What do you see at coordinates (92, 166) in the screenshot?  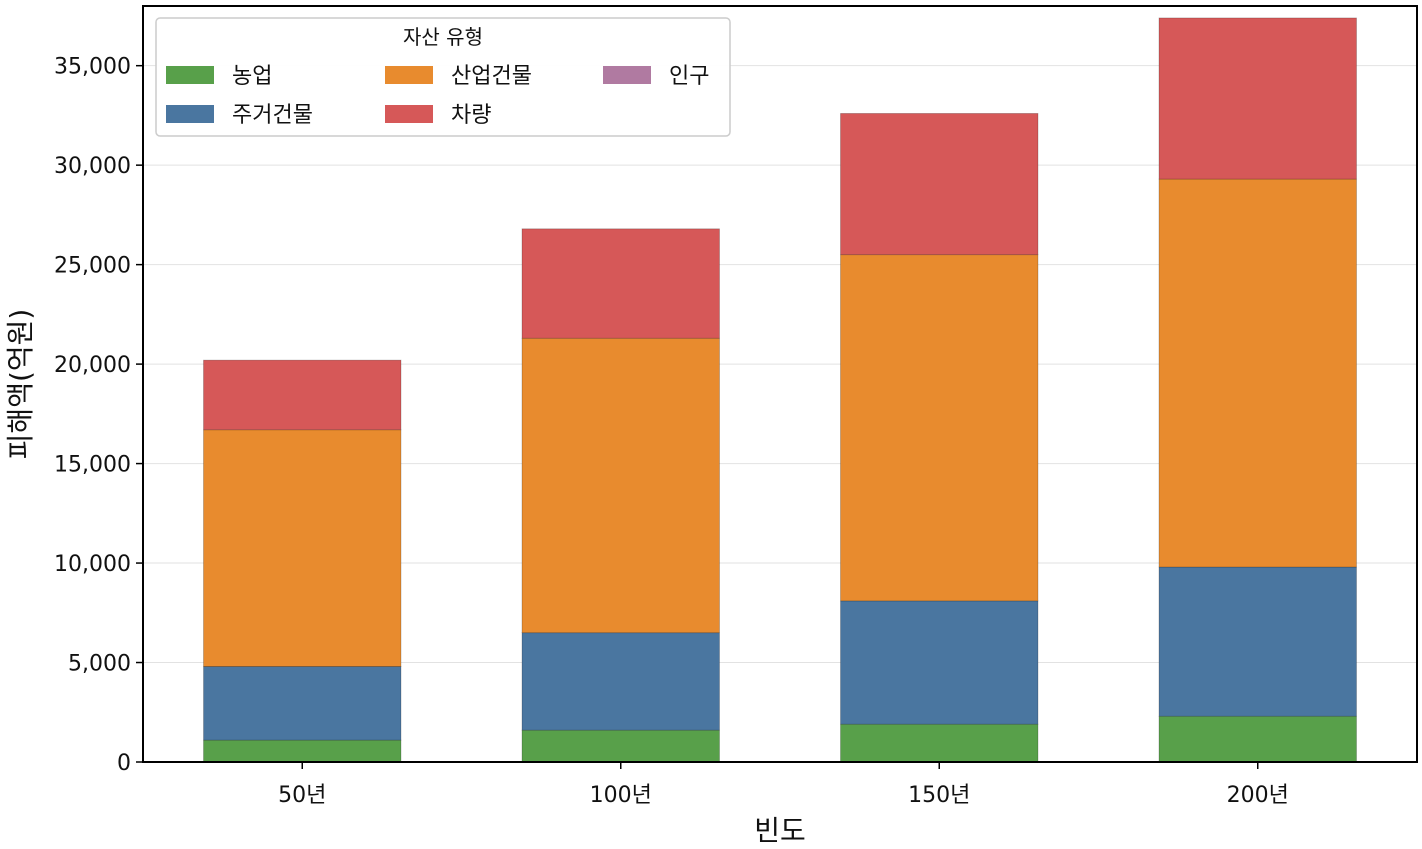 I see `y-tick-label: 30,000` at bounding box center [92, 166].